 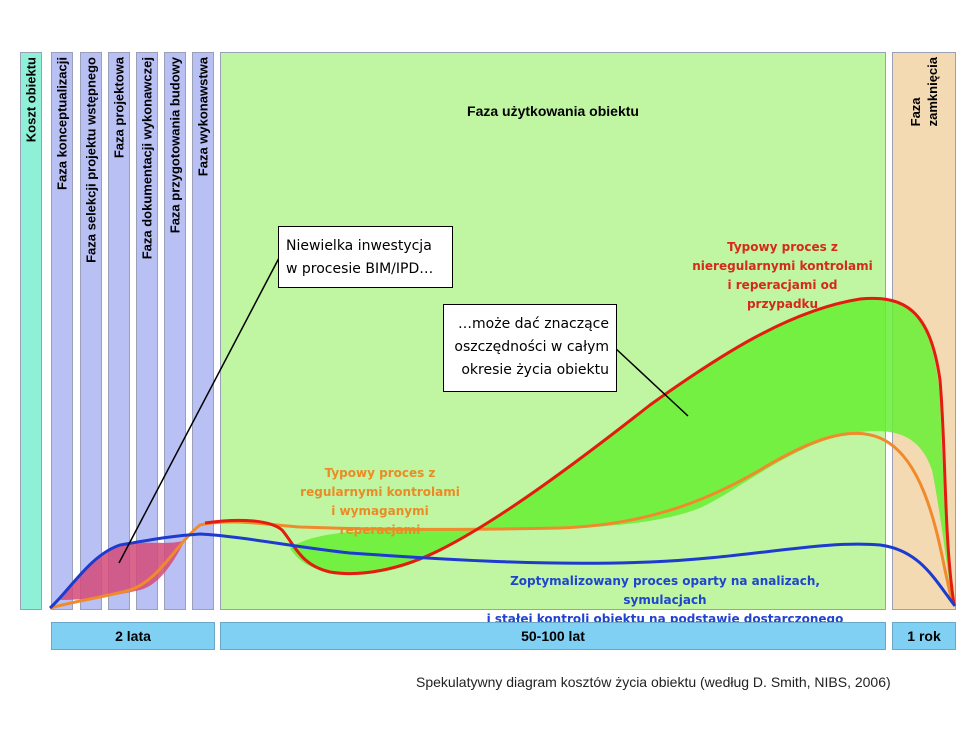 What do you see at coordinates (31, 331) in the screenshot?
I see `cost-axis-column: Koszt obiektu` at bounding box center [31, 331].